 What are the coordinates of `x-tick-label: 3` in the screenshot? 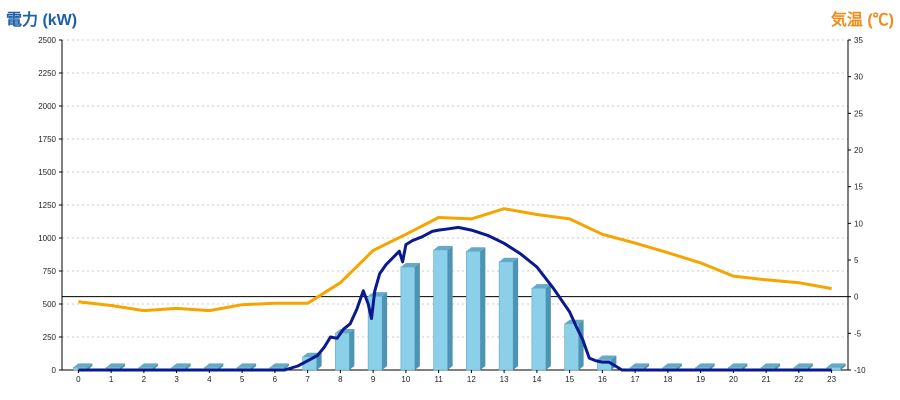 It's located at (176, 379).